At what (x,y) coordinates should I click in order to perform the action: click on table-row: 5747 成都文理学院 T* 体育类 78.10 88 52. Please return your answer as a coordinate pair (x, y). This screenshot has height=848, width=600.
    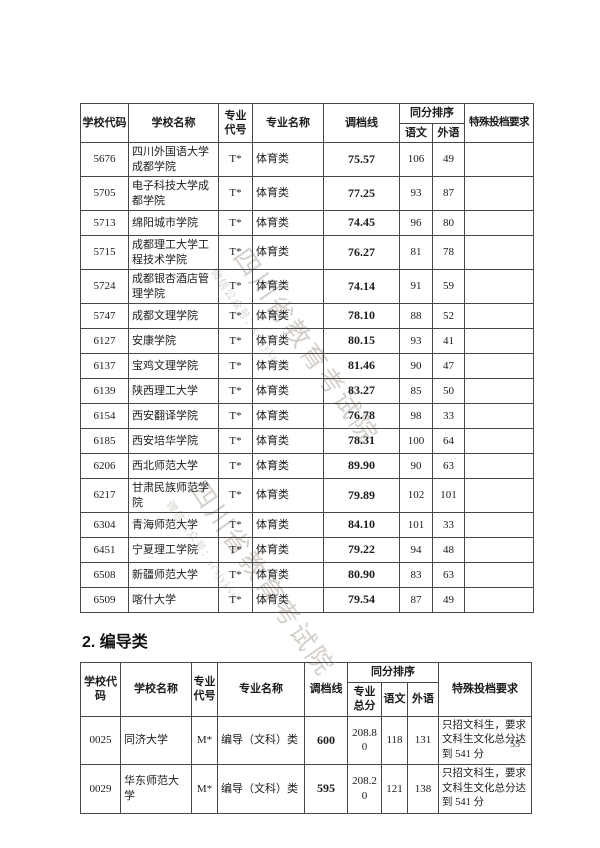
    Looking at the image, I should click on (307, 316).